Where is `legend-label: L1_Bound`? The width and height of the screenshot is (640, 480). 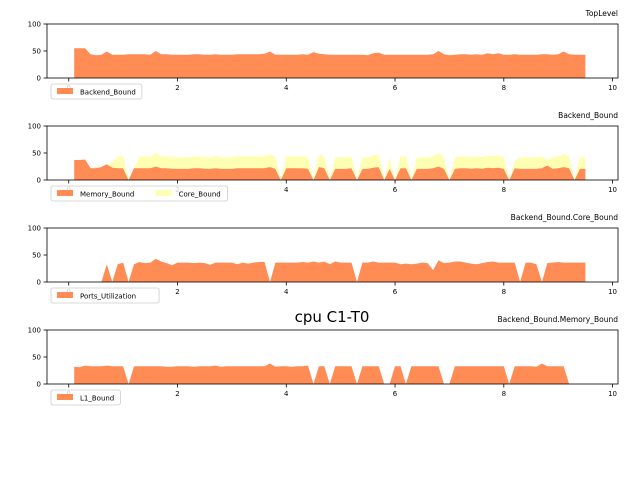 legend-label: L1_Bound is located at coordinates (97, 399).